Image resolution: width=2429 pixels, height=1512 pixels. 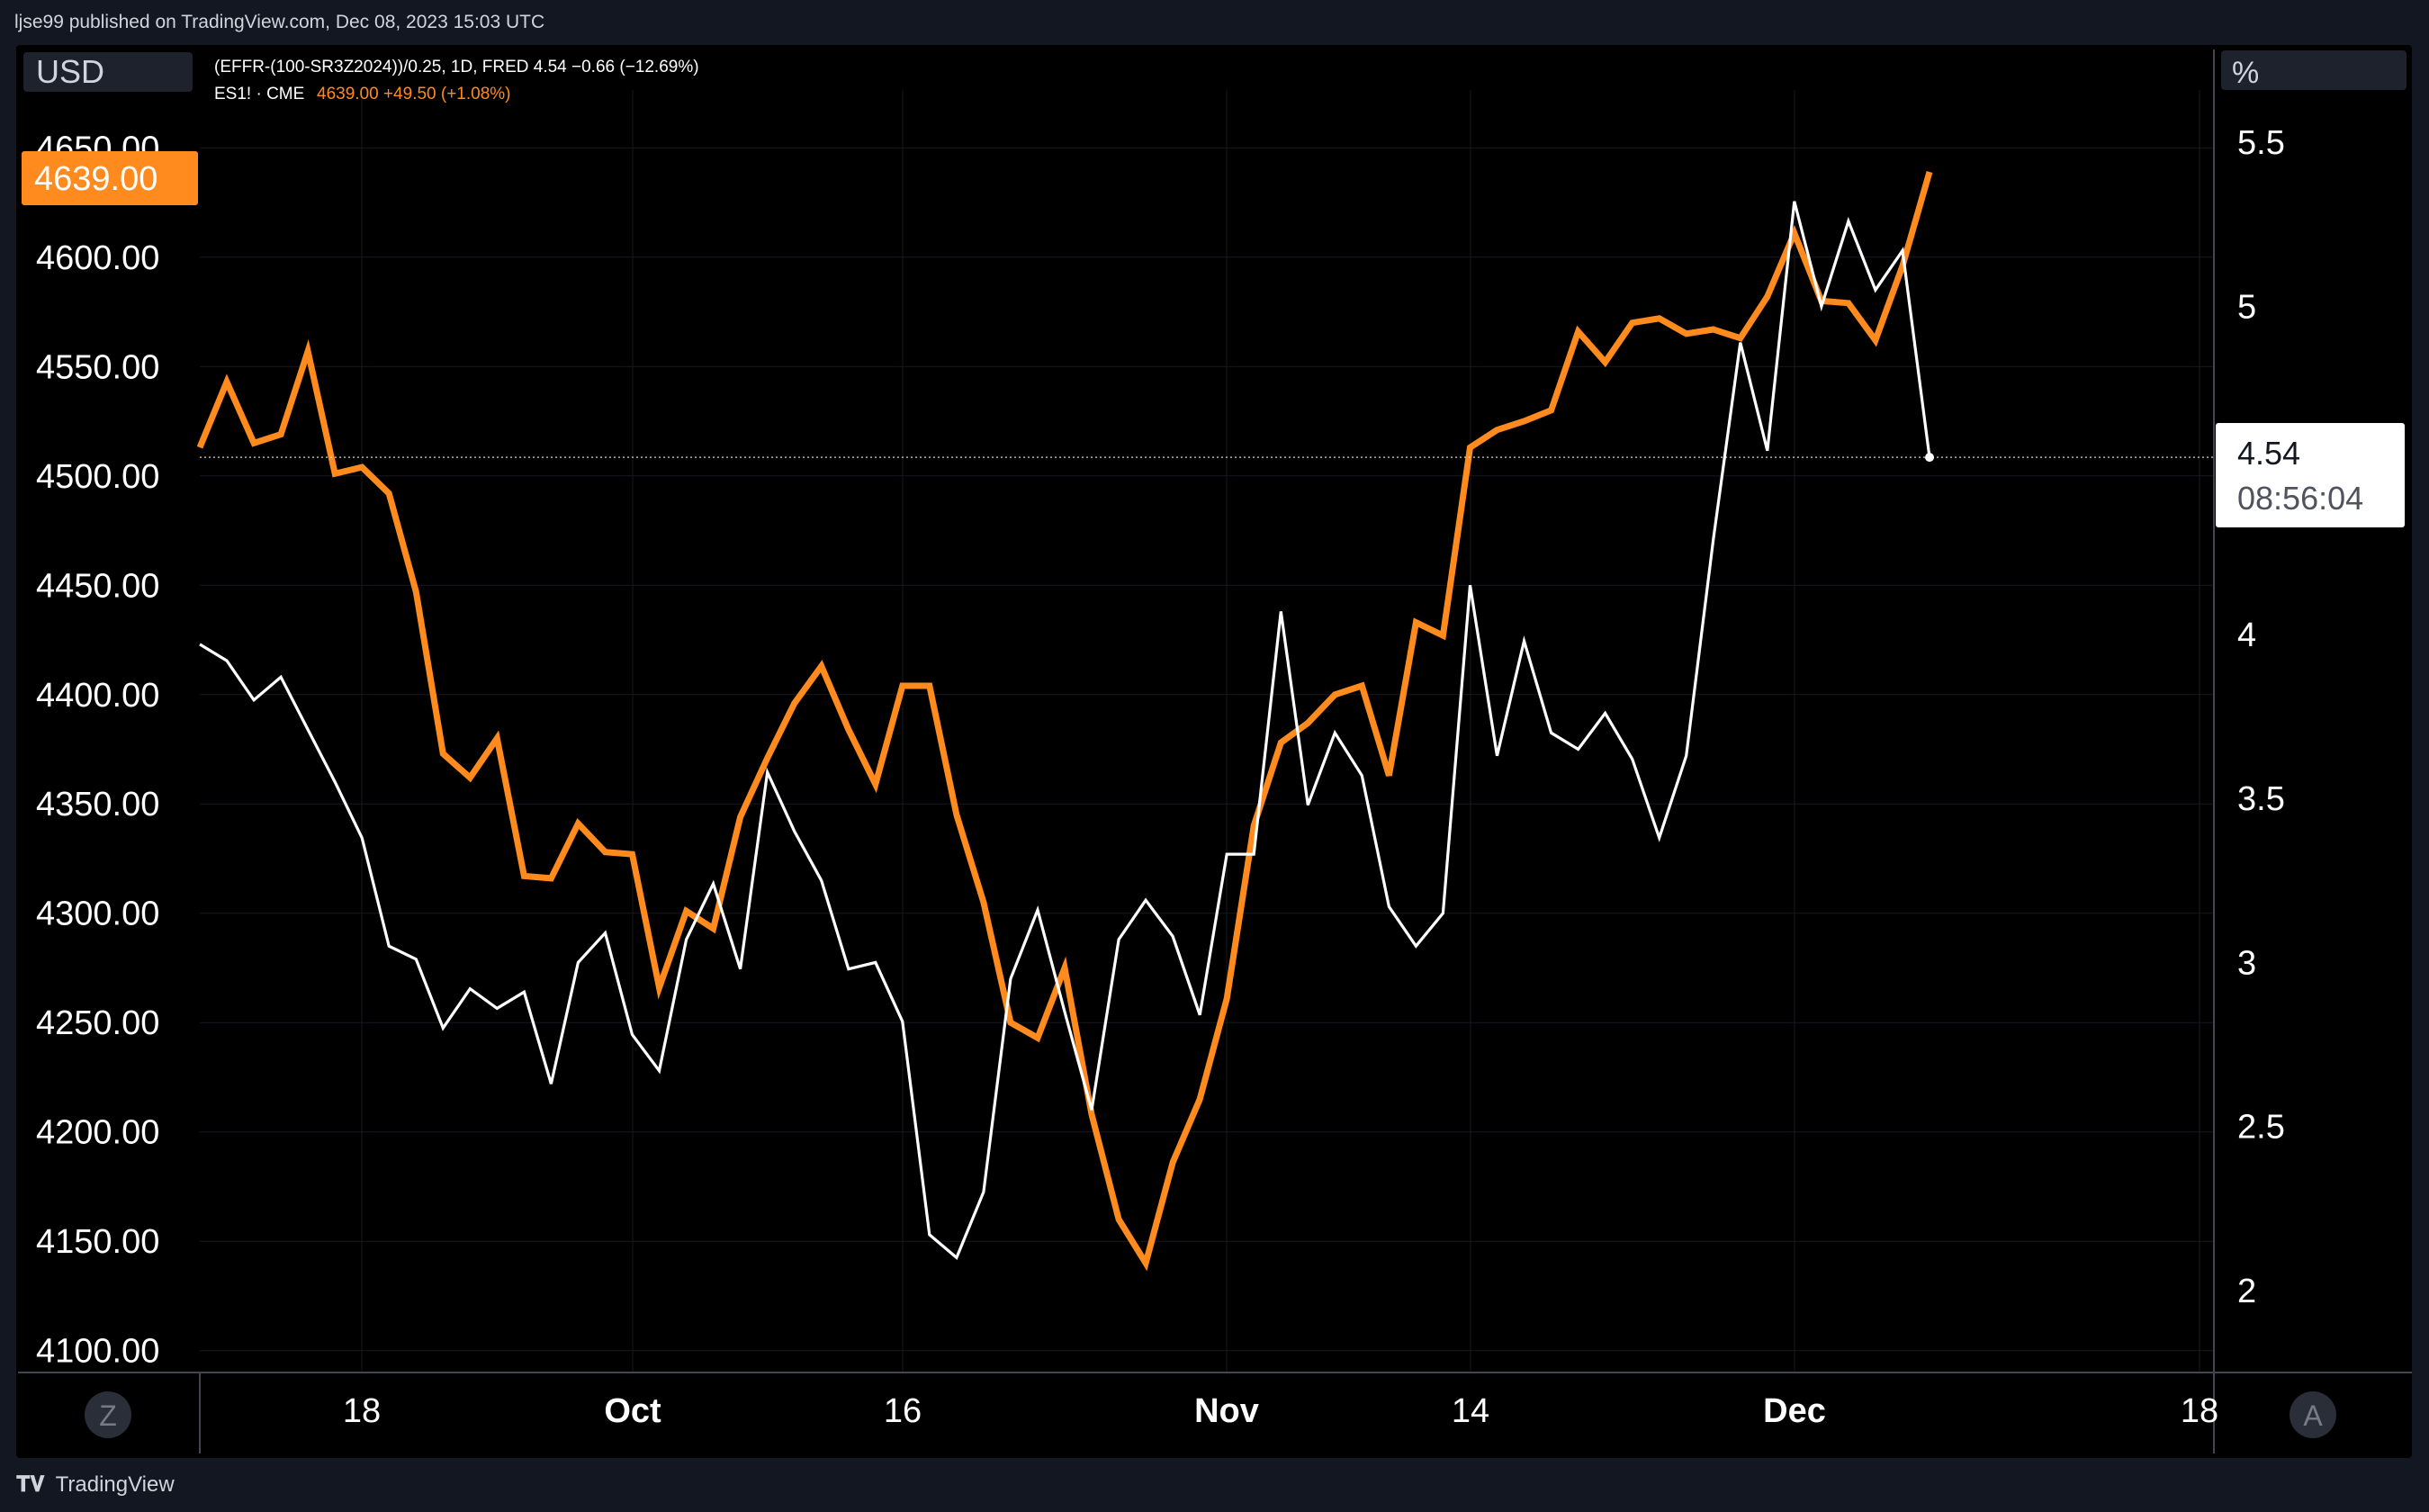 What do you see at coordinates (2261, 143) in the screenshot?
I see `right-axis-tick-label: 5.5` at bounding box center [2261, 143].